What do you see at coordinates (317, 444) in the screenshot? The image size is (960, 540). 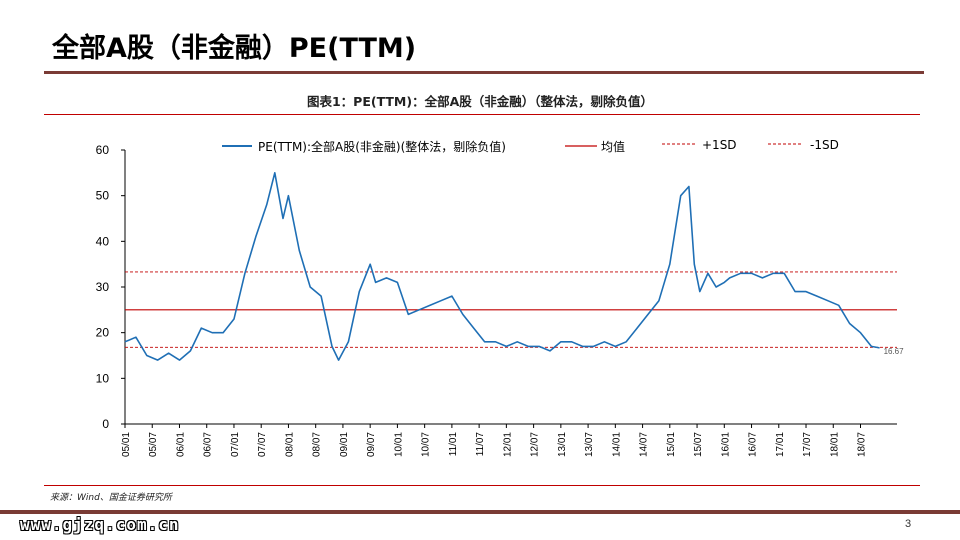 I see `x-tick-label: 08/07` at bounding box center [317, 444].